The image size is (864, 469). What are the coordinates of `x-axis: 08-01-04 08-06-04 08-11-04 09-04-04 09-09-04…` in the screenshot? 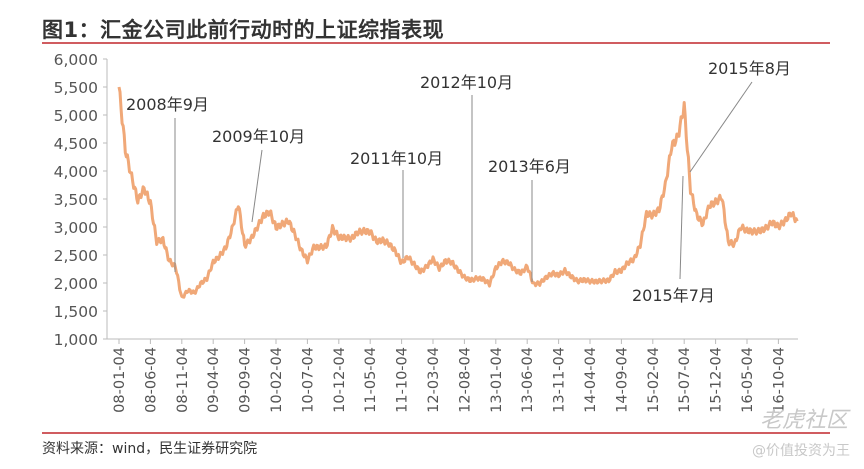 It's located at (452, 375).